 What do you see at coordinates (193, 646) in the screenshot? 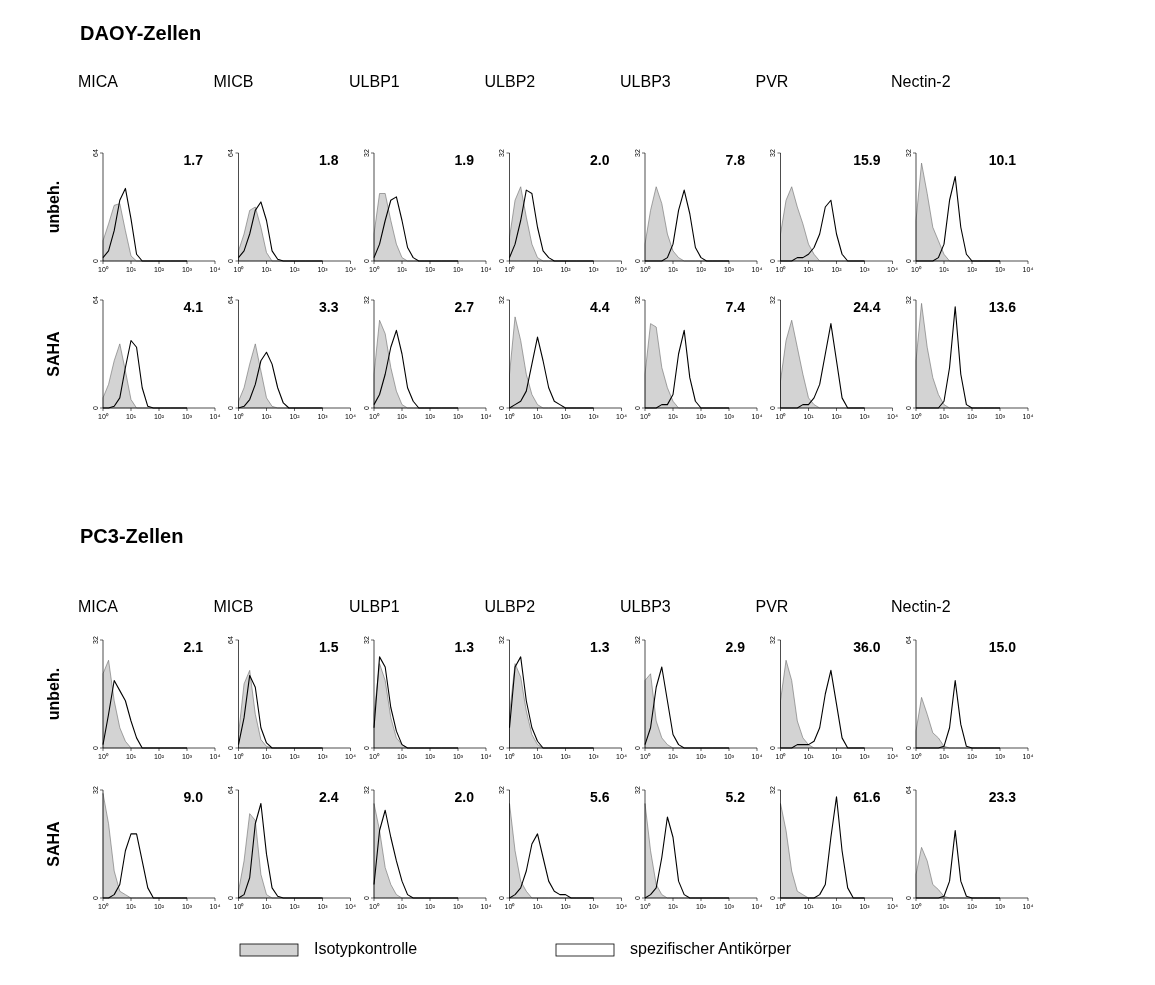
I see `annotation: 2.1` at bounding box center [193, 646].